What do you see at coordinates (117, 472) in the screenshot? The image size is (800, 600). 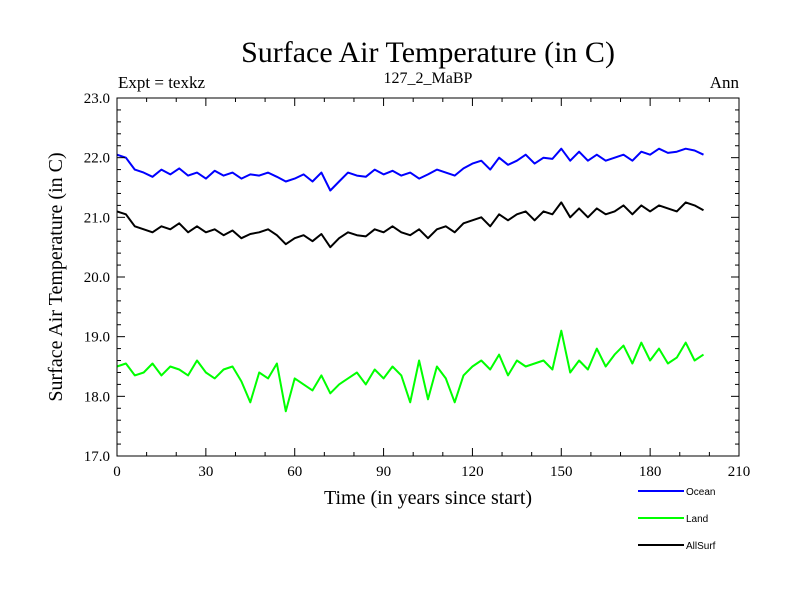 I see `x-tick-label: 0` at bounding box center [117, 472].